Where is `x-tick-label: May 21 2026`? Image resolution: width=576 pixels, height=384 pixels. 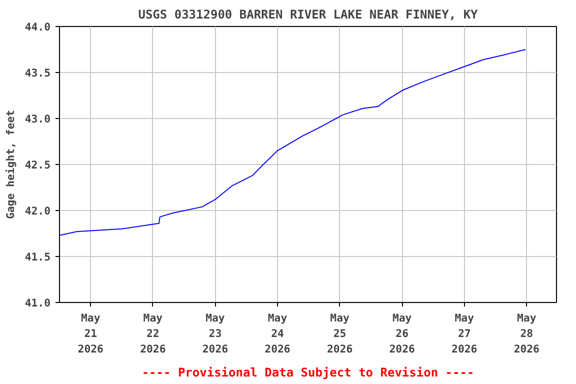
x-tick-label: May 21 2026 is located at coordinates (91, 334).